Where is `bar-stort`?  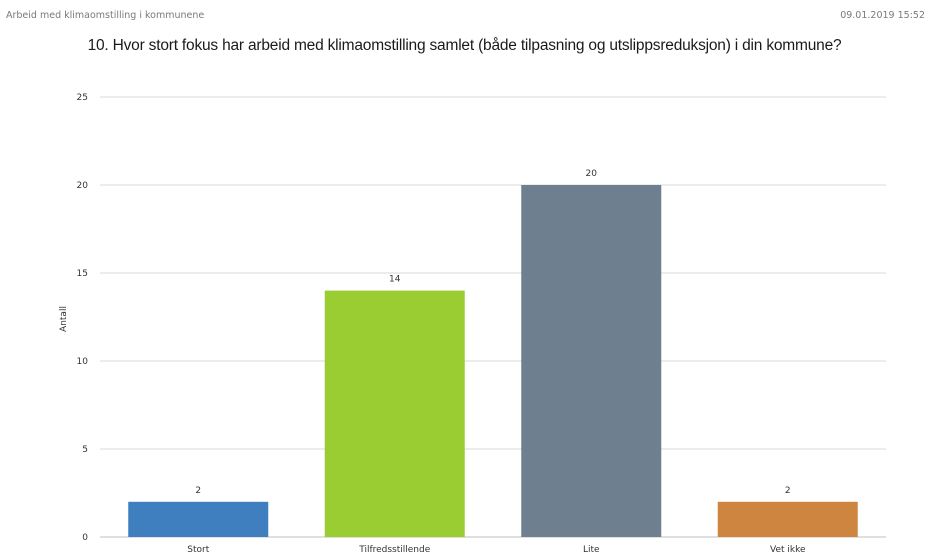
bar-stort is located at coordinates (198, 519).